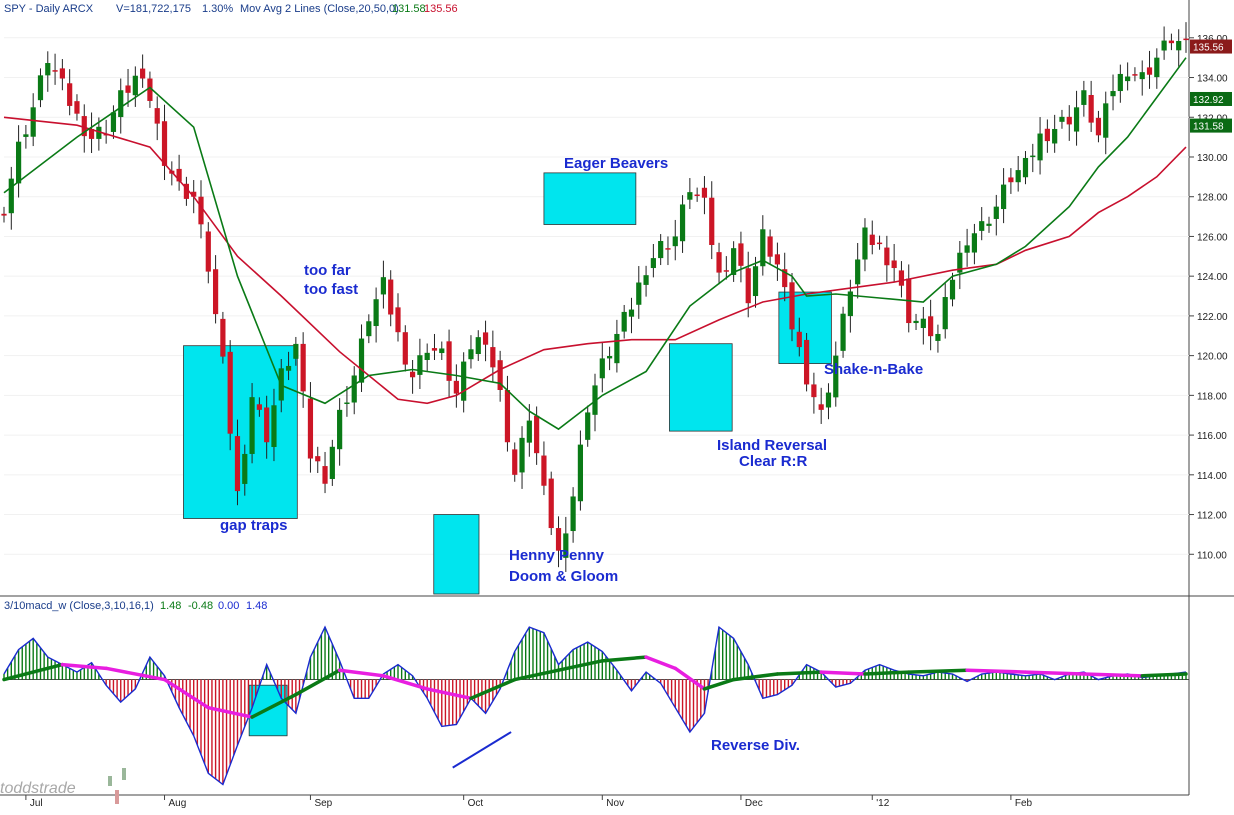 The width and height of the screenshot is (1234, 815). What do you see at coordinates (482, 750) in the screenshot?
I see `divergence-line` at bounding box center [482, 750].